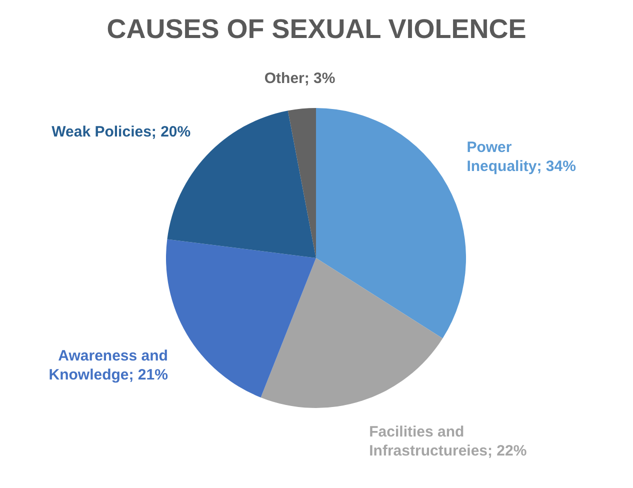 This screenshot has width=633, height=488. I want to click on chart-title: CAUSES OF SEXUAL VIOLENCE, so click(316, 29).